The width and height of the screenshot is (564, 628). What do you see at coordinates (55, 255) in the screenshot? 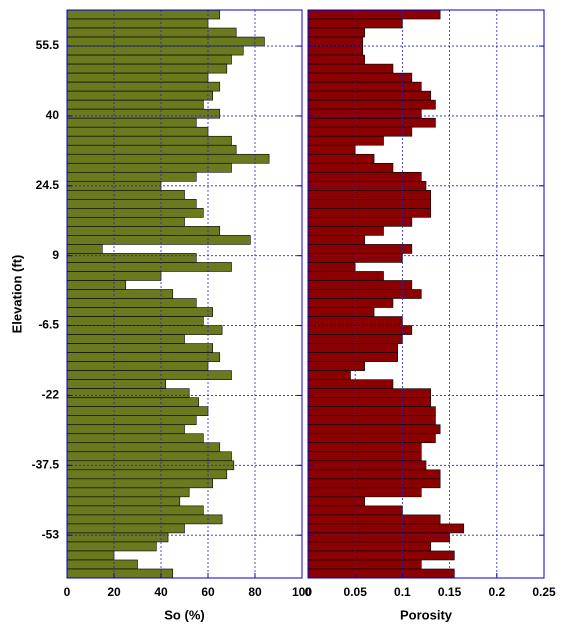
I see `y-tick-label: 9` at bounding box center [55, 255].